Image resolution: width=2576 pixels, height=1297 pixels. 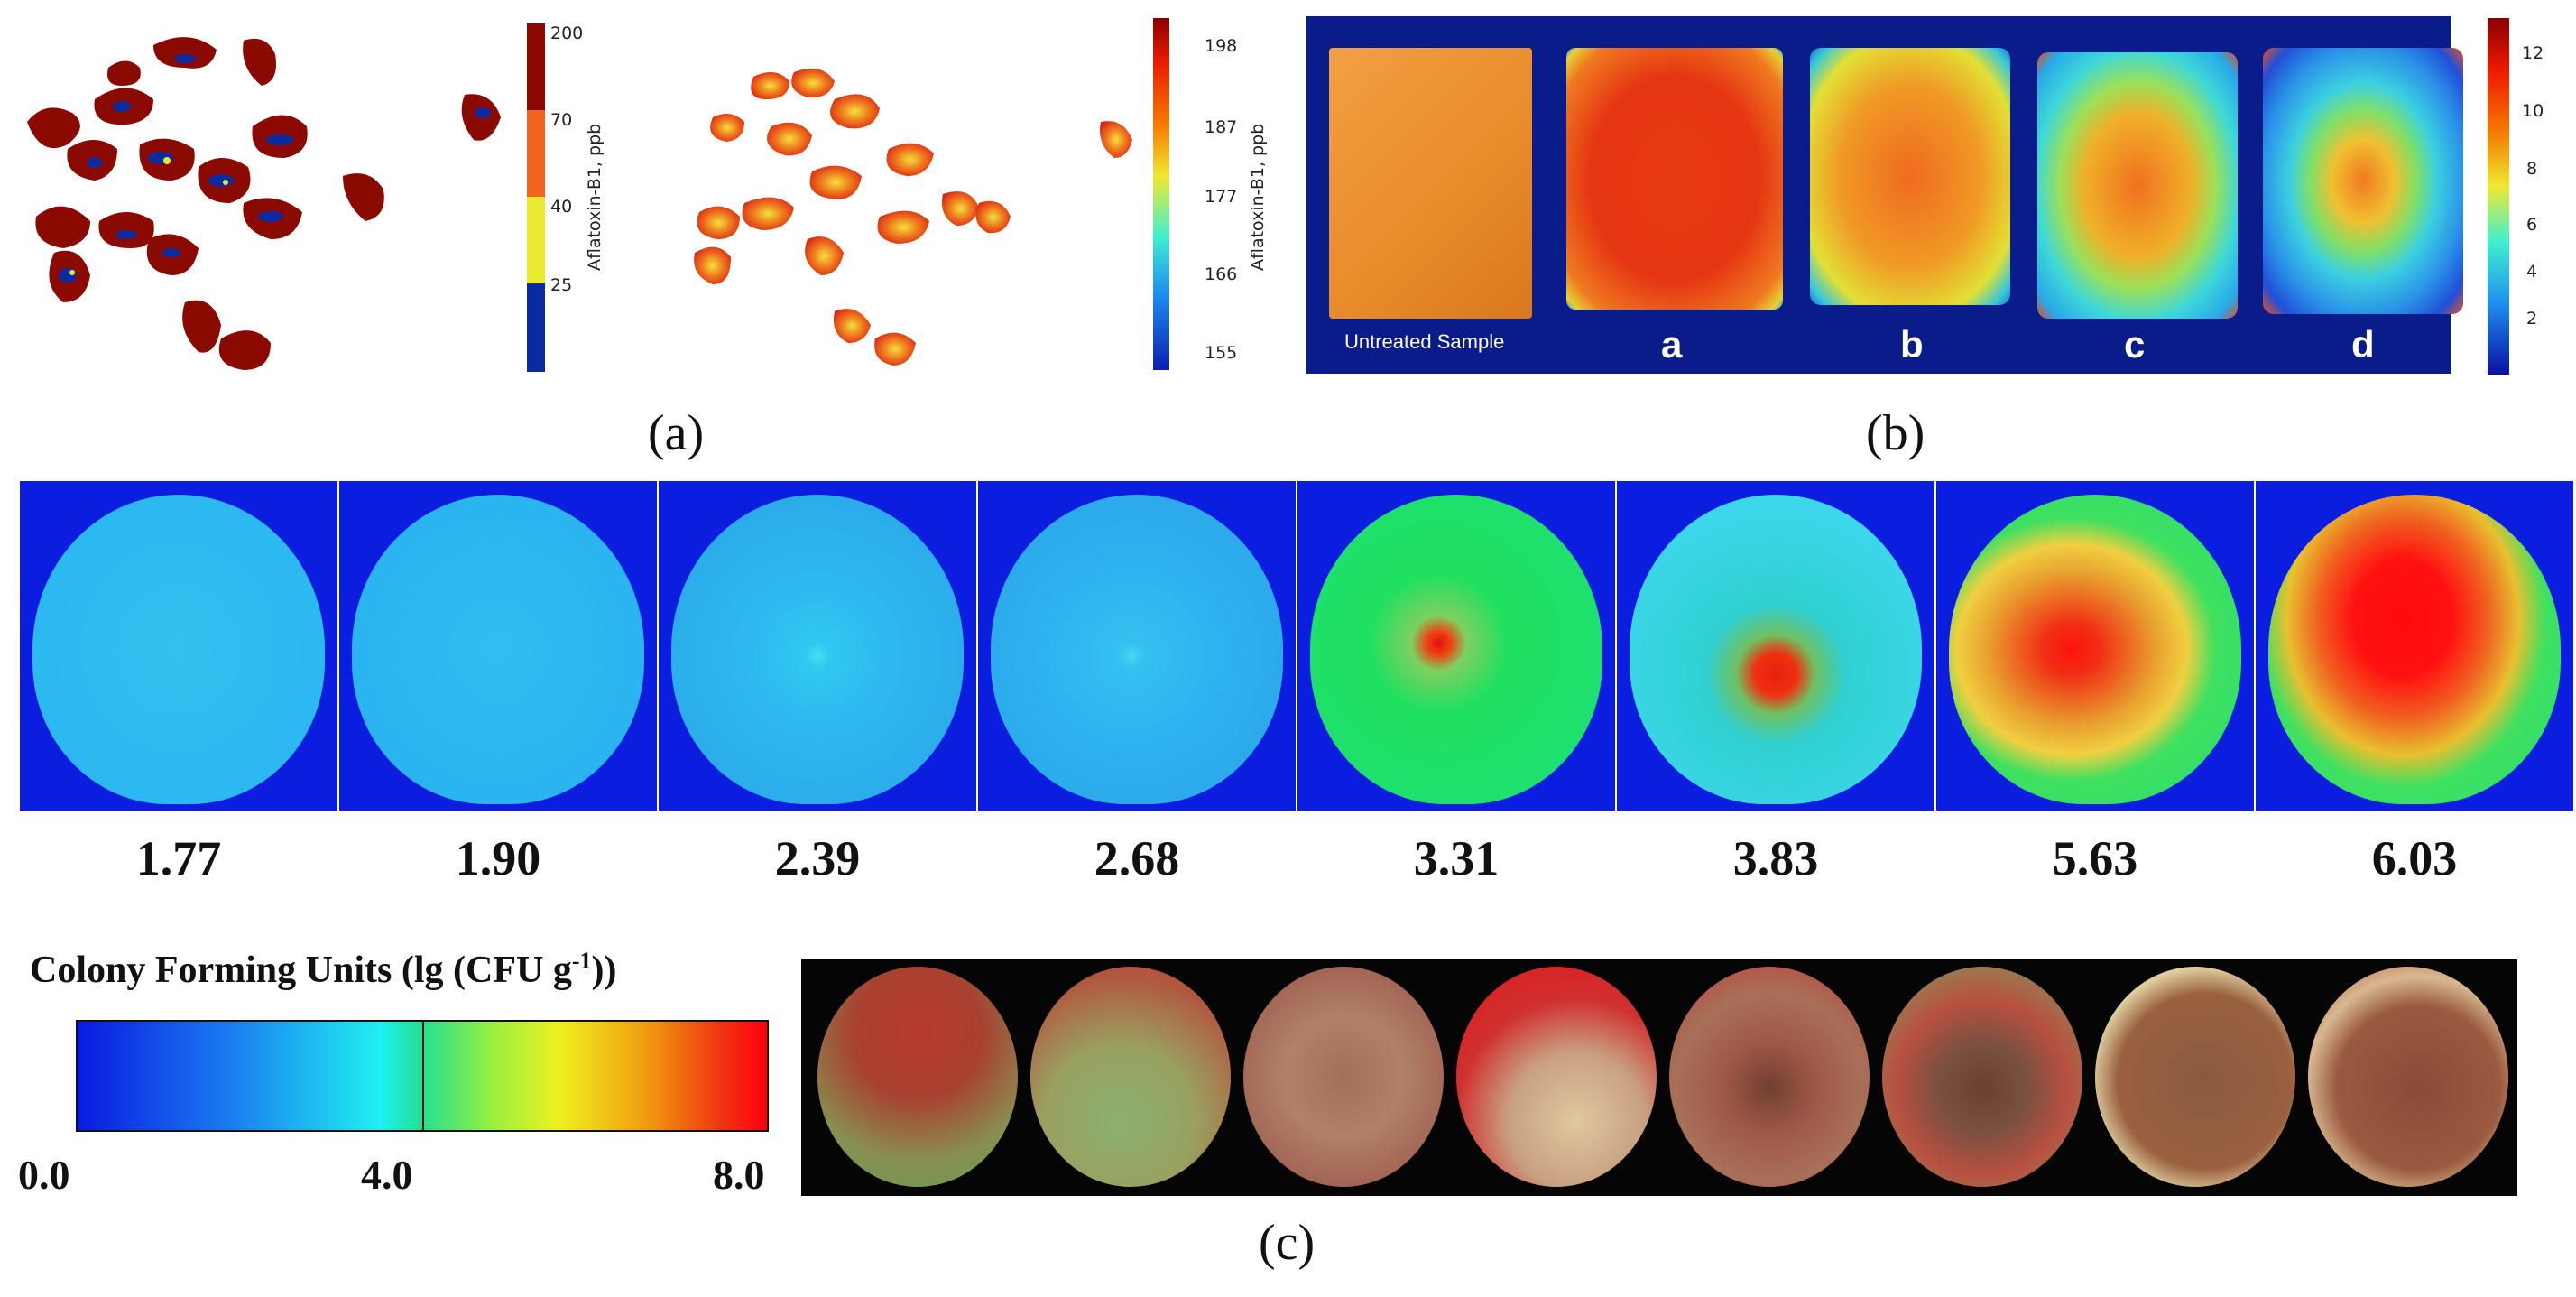 What do you see at coordinates (676, 433) in the screenshot?
I see `panel-label-a: (a)` at bounding box center [676, 433].